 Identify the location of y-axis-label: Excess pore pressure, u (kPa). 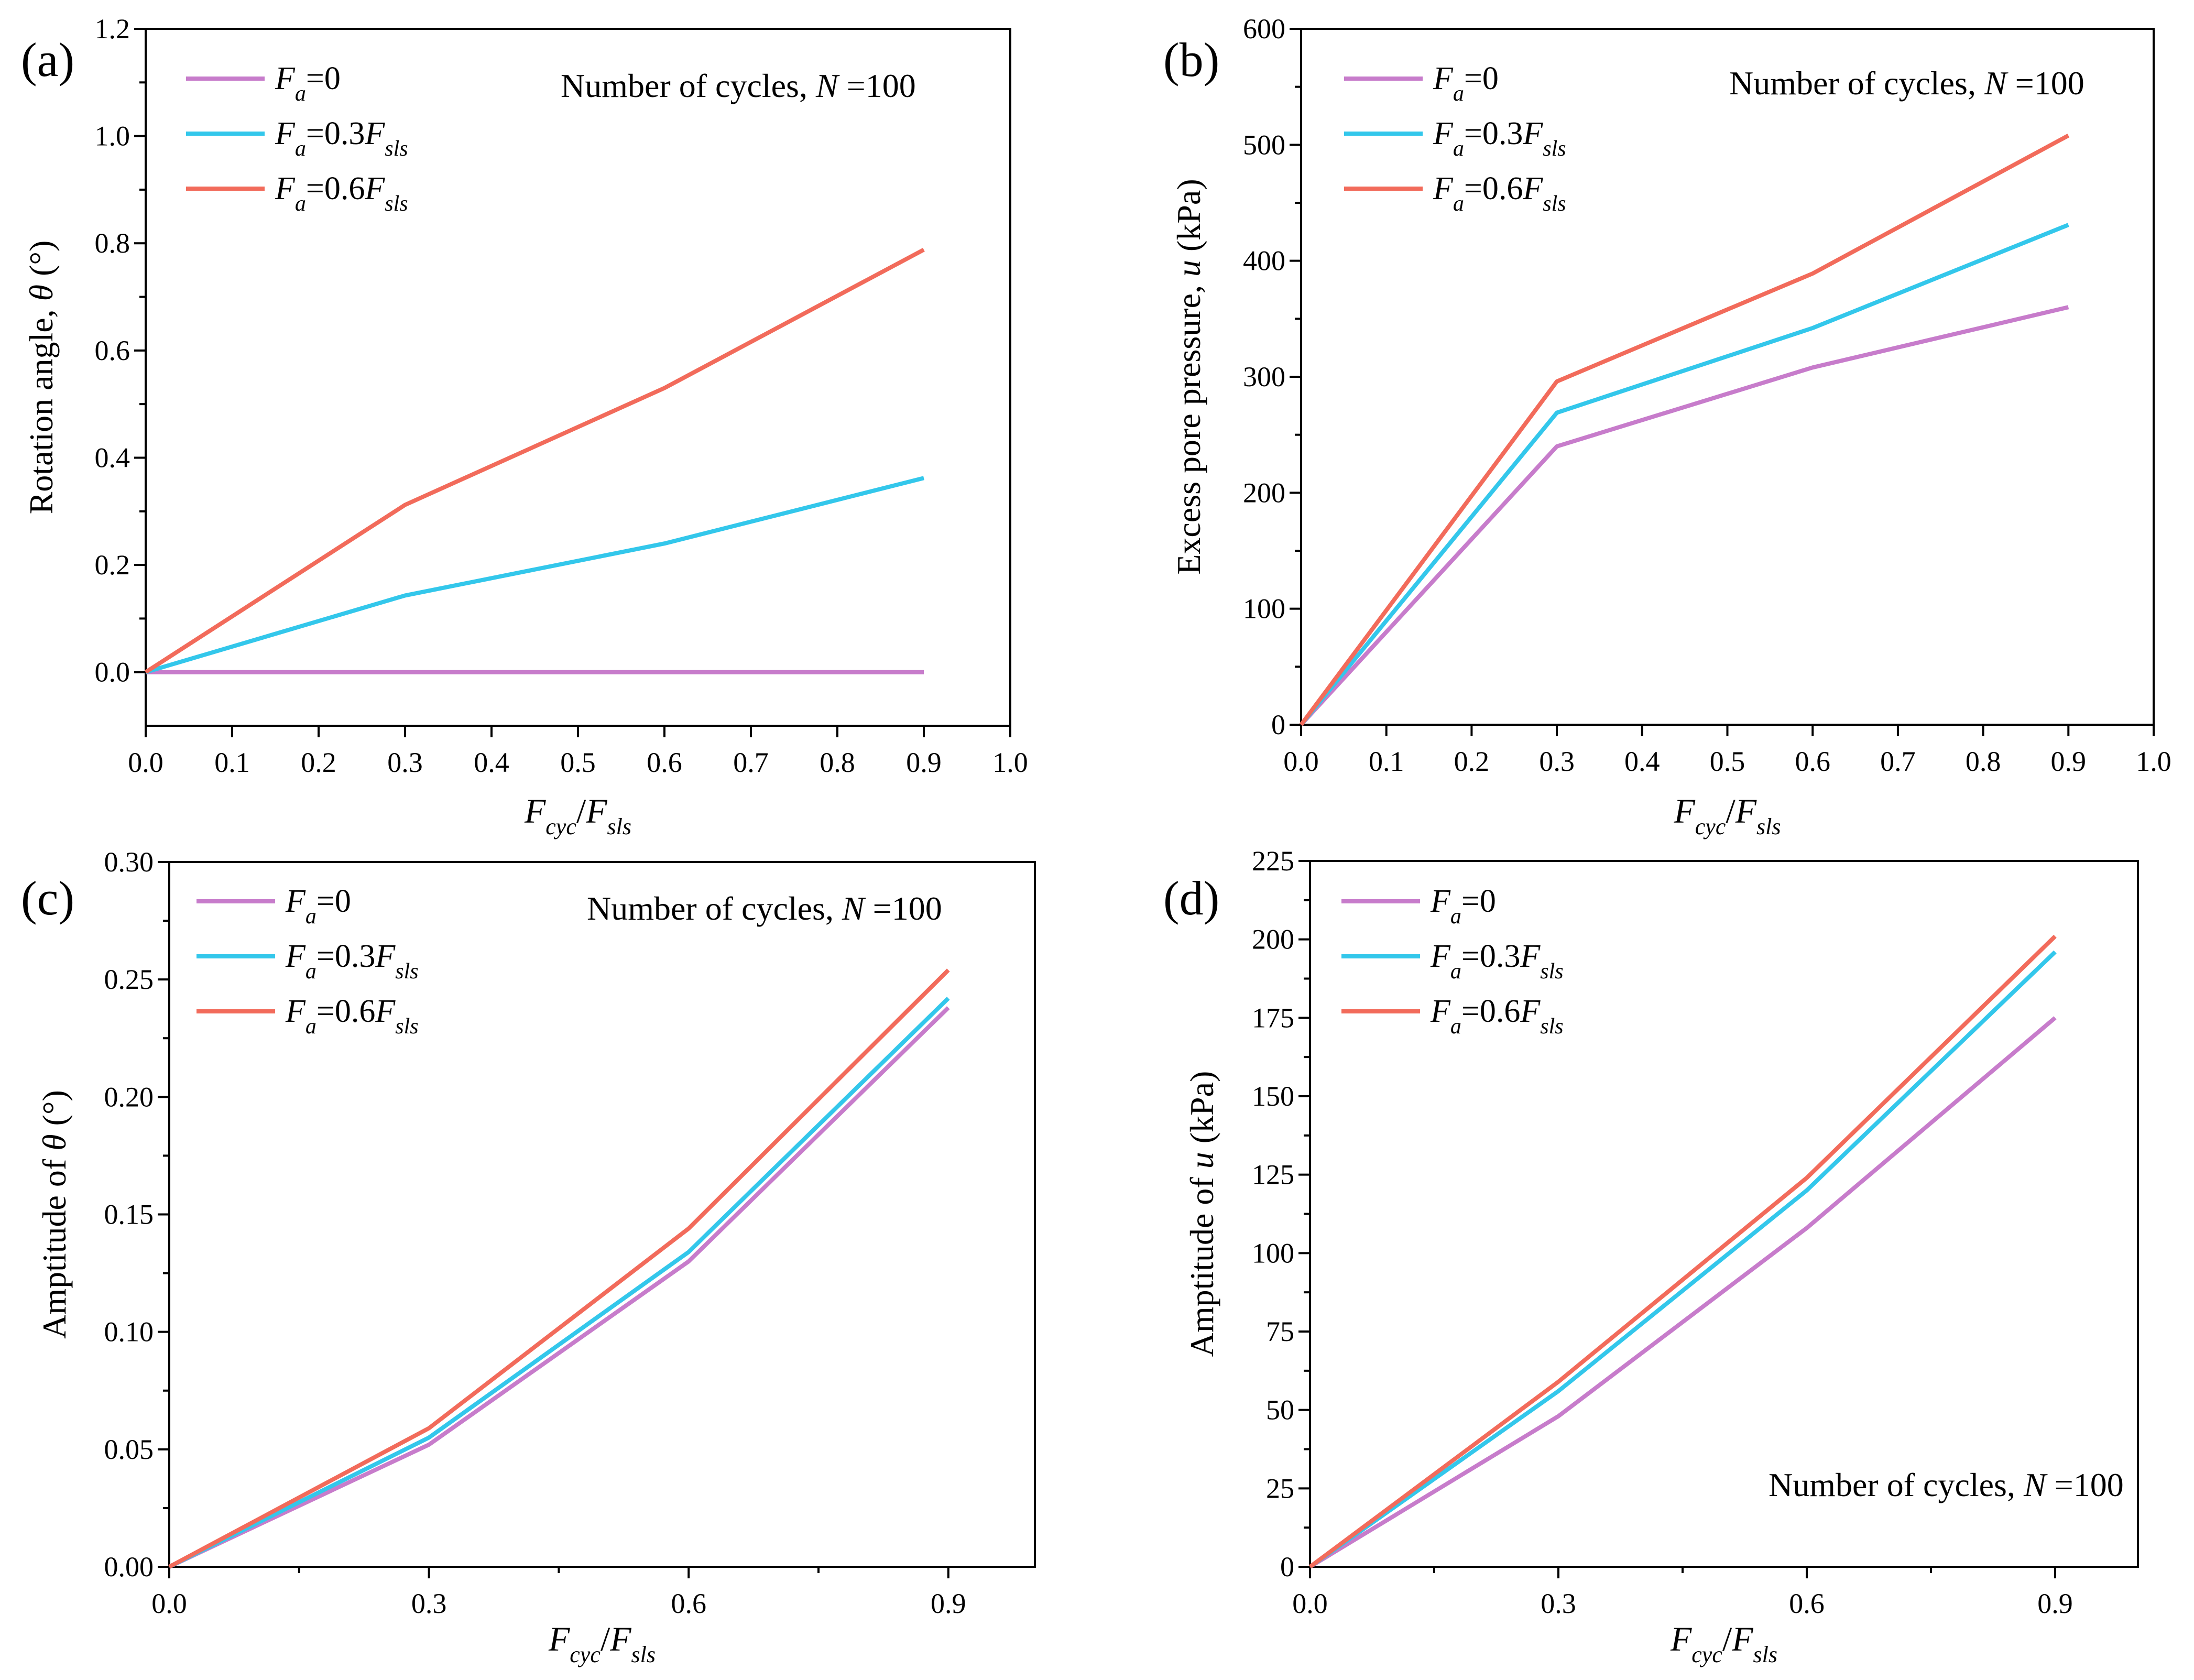
(1188, 377).